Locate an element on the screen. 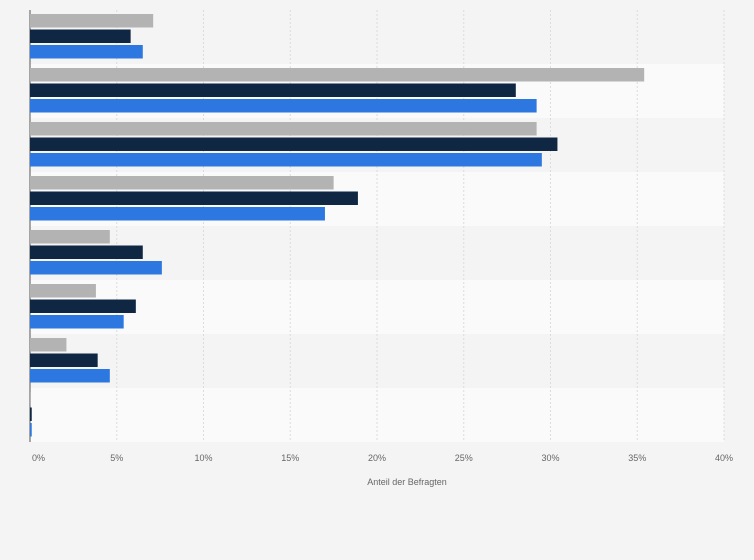  x-tick-label: 40% is located at coordinates (724, 458).